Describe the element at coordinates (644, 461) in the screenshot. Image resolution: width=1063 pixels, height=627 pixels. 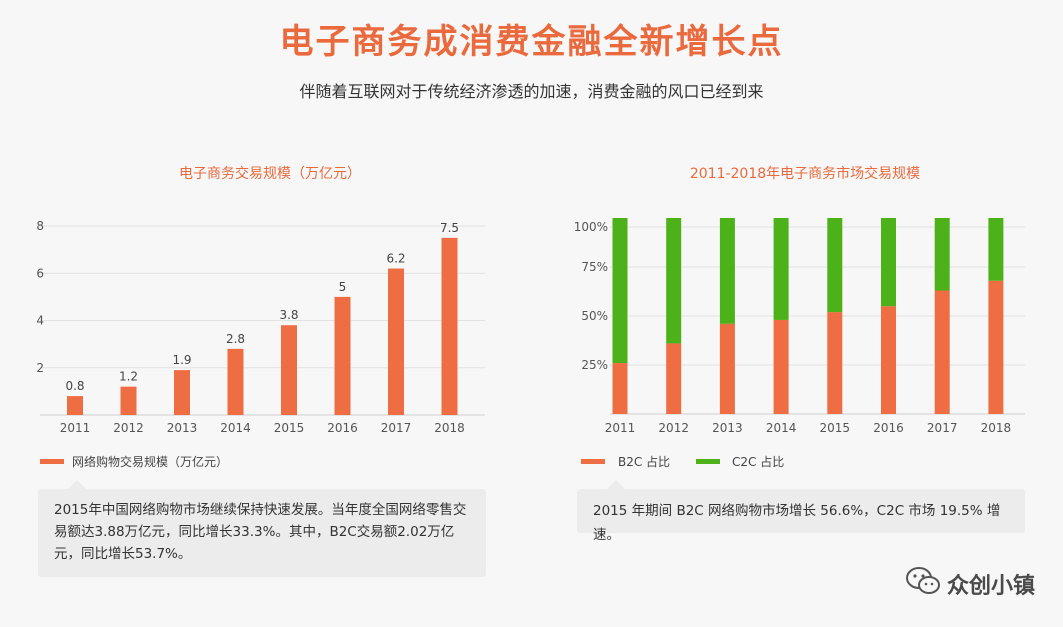
I see `chart2-legend-label-b2c: B2C 占比` at that location.